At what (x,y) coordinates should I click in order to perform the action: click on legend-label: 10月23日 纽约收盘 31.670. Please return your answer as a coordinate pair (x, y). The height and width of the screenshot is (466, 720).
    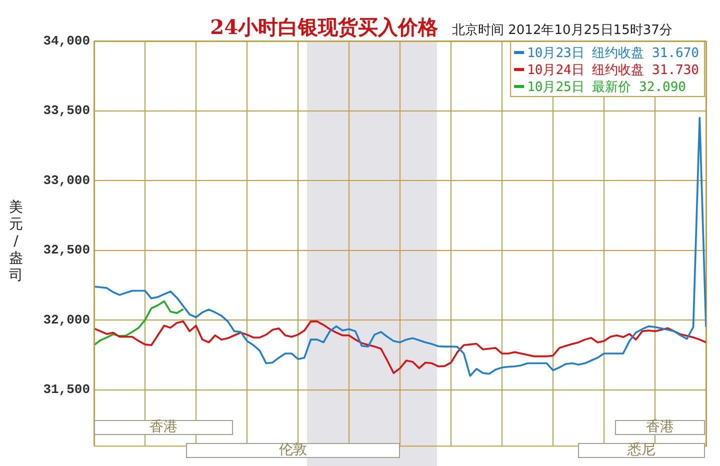
    Looking at the image, I should click on (613, 53).